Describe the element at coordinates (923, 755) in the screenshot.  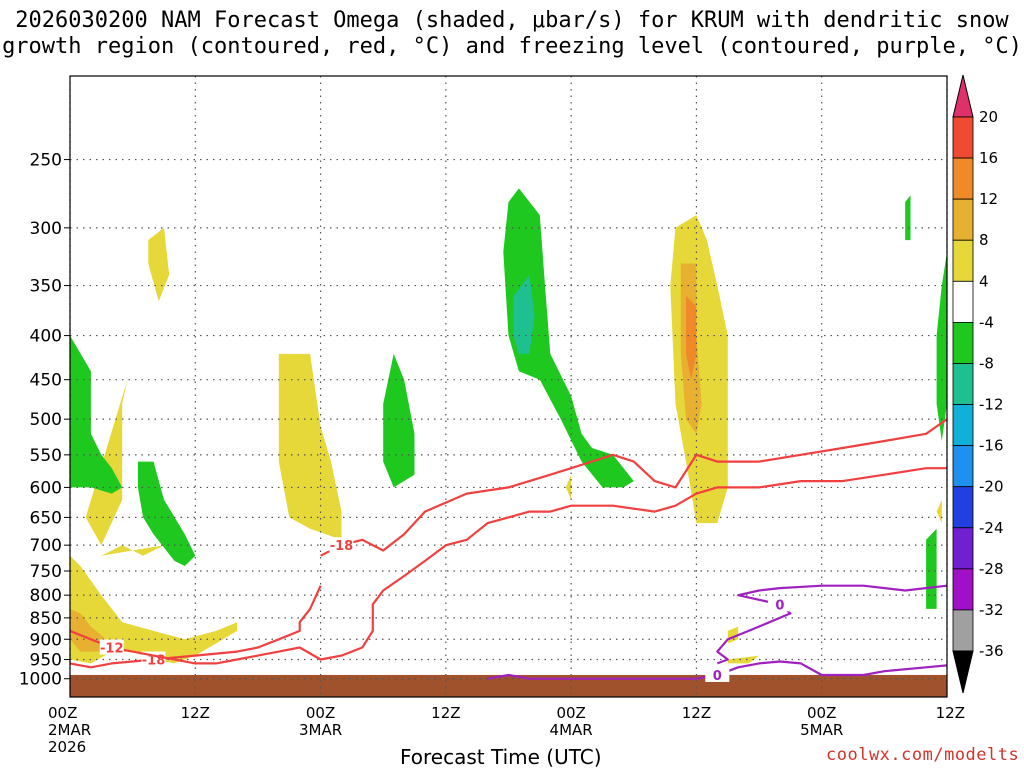
I see `credit-link: coolwx.com/modelts` at that location.